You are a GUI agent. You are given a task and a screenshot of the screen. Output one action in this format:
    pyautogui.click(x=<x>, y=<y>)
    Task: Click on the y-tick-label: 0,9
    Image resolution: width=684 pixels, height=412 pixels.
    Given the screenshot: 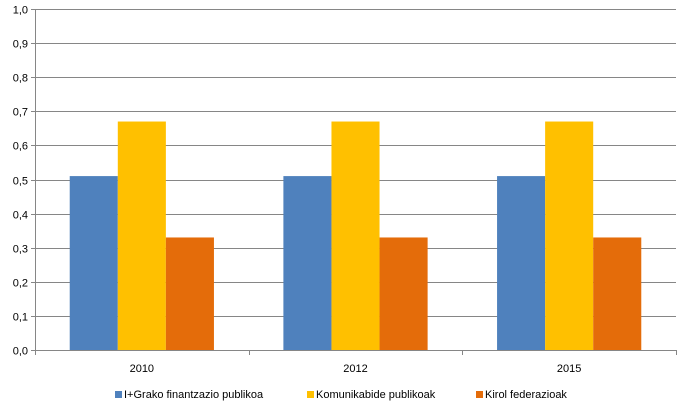 What is the action you would take?
    pyautogui.click(x=20, y=45)
    